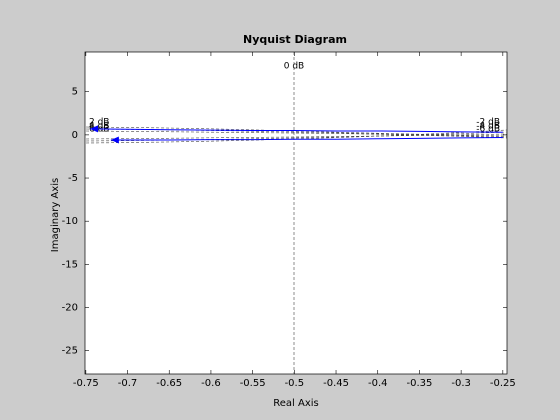 The image size is (560, 420). Describe the element at coordinates (488, 127) in the screenshot. I see `db-label: -4 dB` at that location.